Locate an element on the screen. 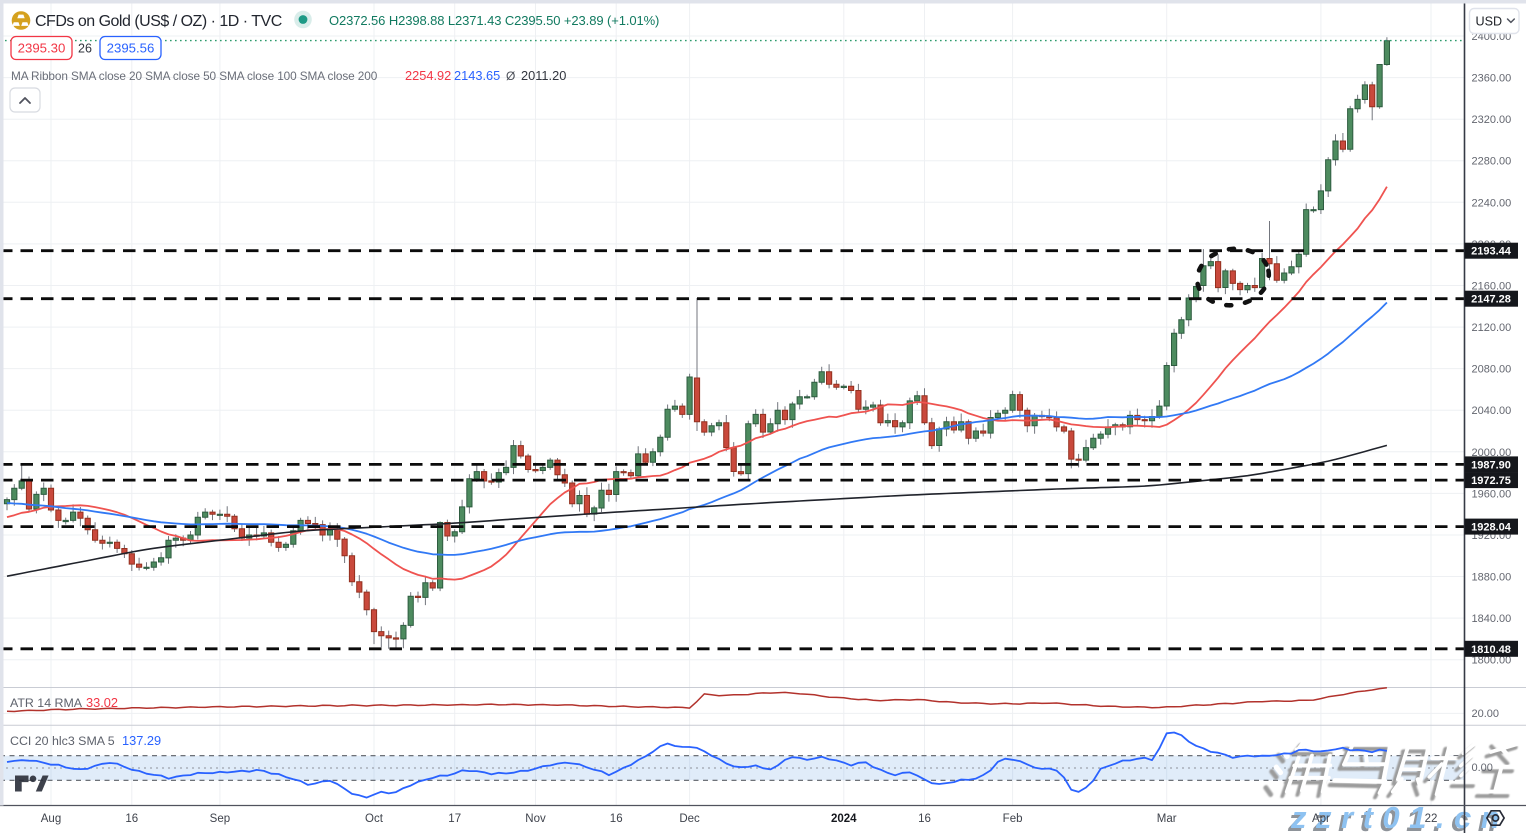 The image size is (1526, 838). svg-text: Mar is located at coordinates (1167, 819).